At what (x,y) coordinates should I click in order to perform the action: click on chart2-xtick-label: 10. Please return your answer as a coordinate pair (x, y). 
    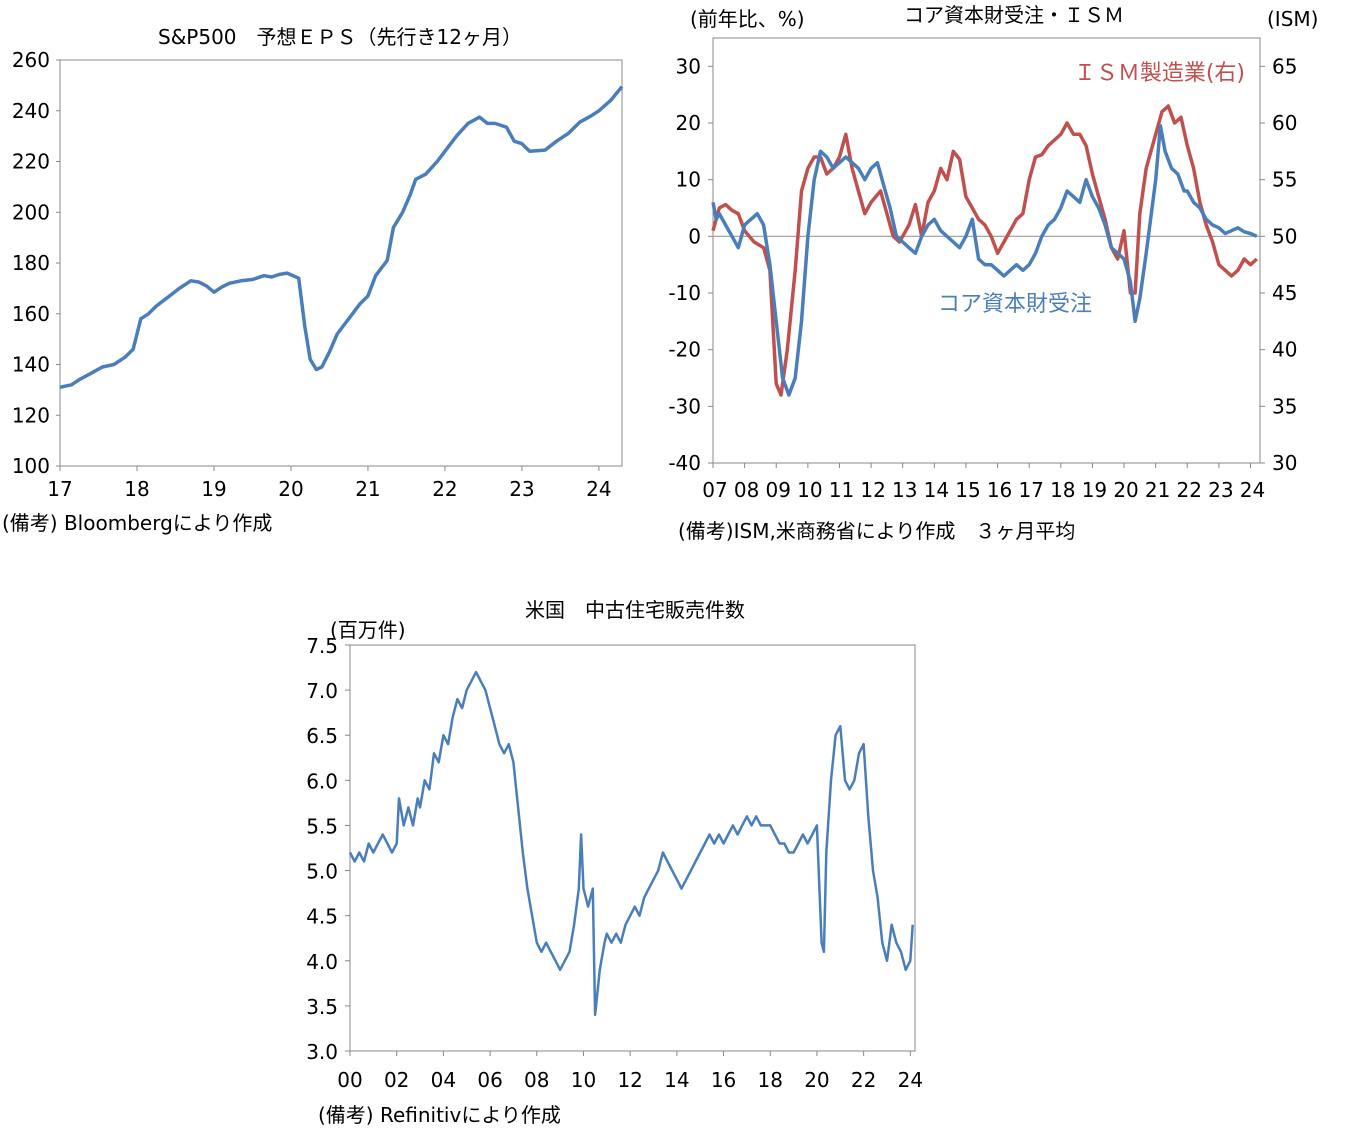
    Looking at the image, I should click on (809, 490).